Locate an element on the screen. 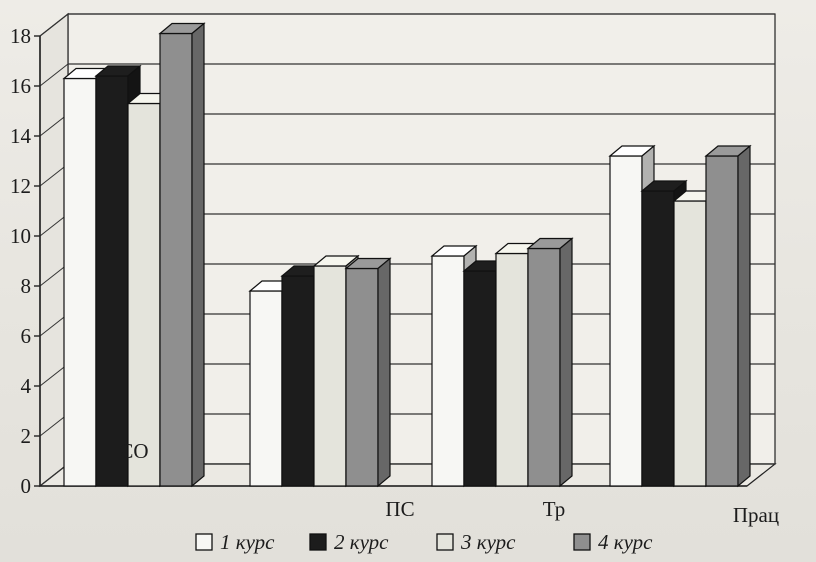 The width and height of the screenshot is (816, 562). legend-label: 1 курс is located at coordinates (247, 542).